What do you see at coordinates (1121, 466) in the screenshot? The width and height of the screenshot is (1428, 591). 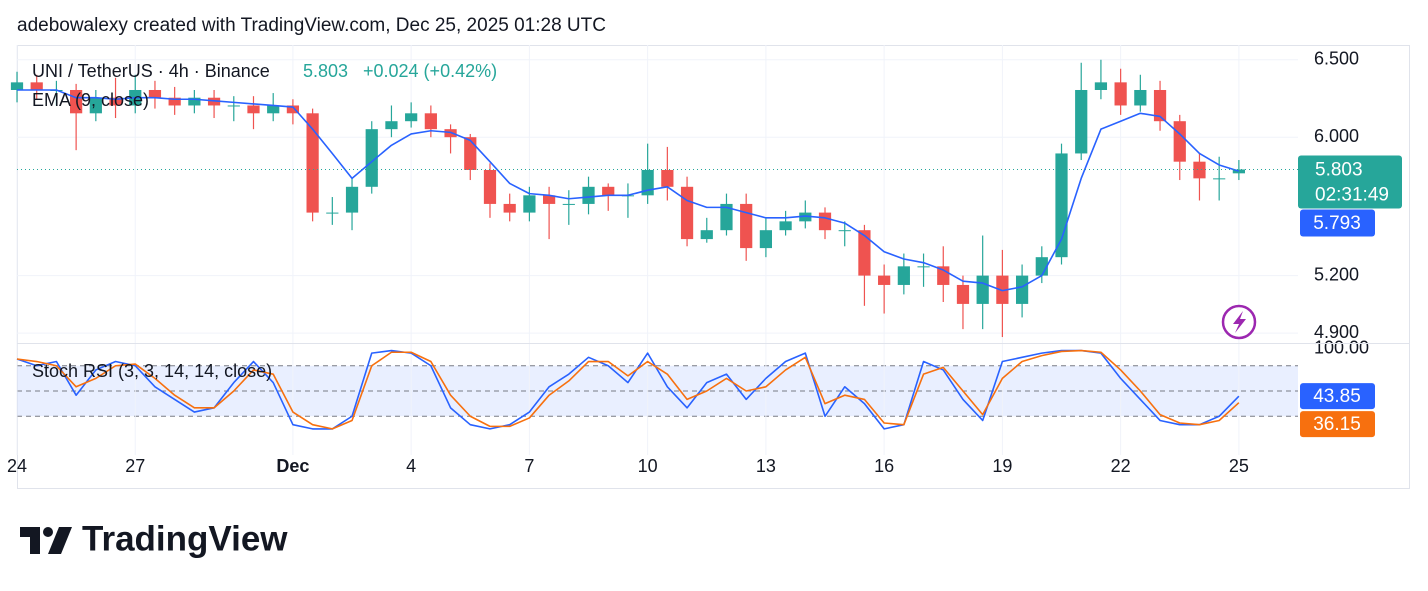 I see `x-tick-label: 22` at bounding box center [1121, 466].